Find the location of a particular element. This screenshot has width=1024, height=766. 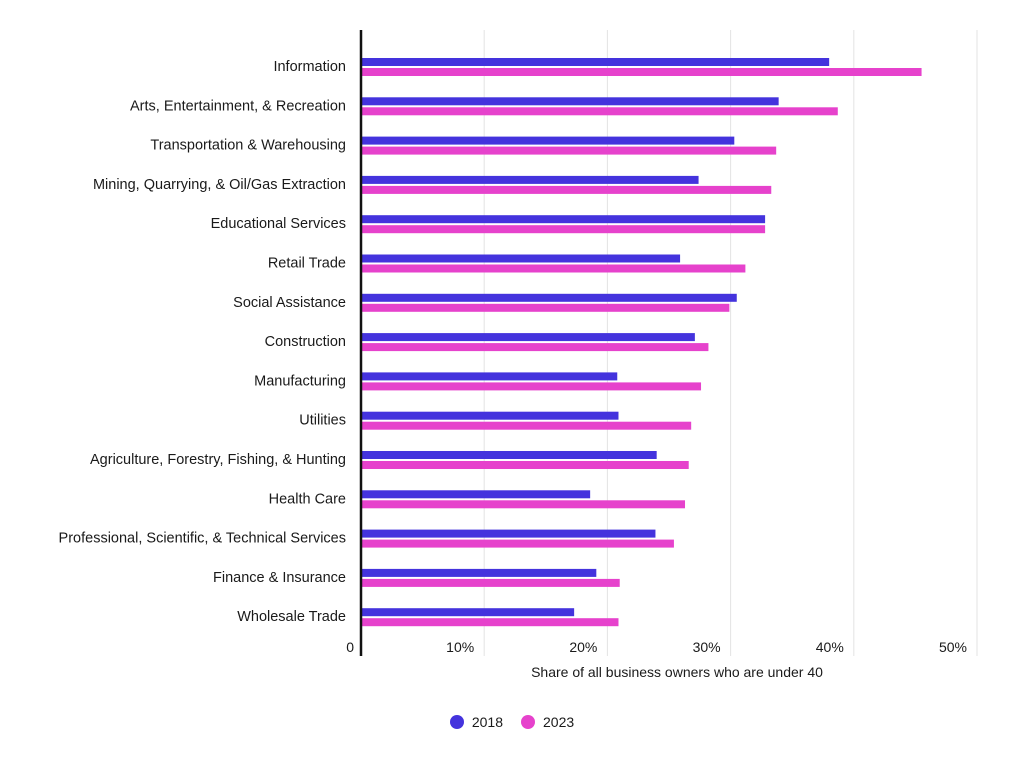

category-label: Information is located at coordinates (309, 67).